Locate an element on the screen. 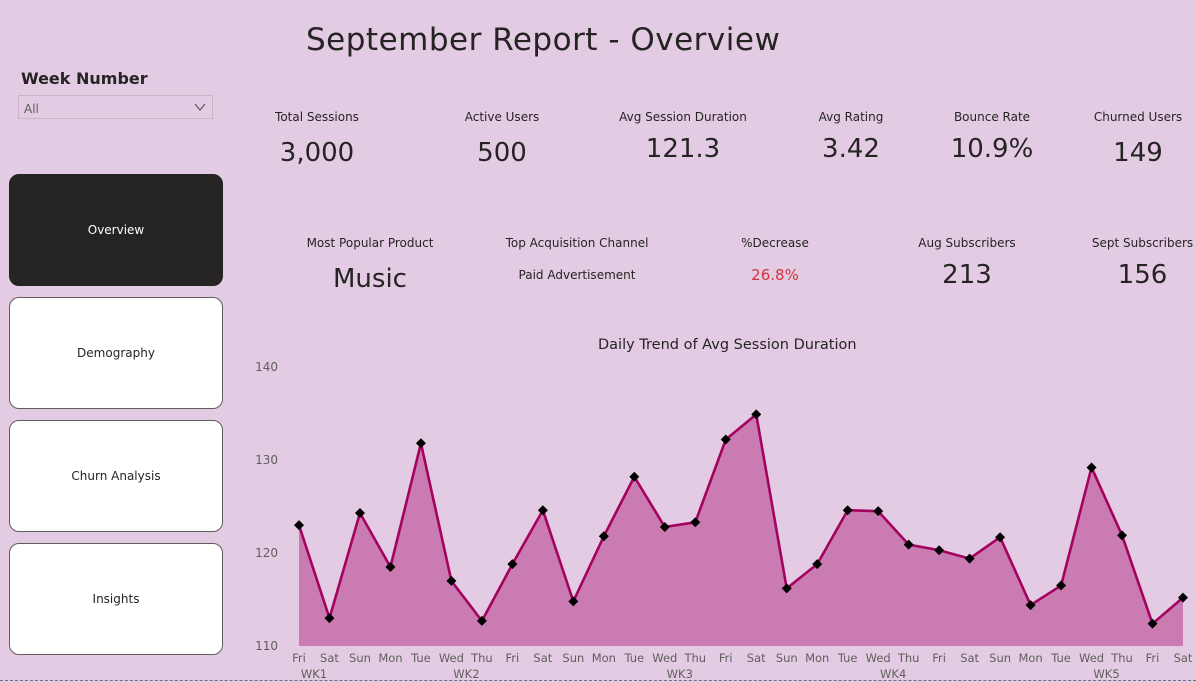 The width and height of the screenshot is (1196, 683). nav-button-demography: Demography is located at coordinates (116, 353).